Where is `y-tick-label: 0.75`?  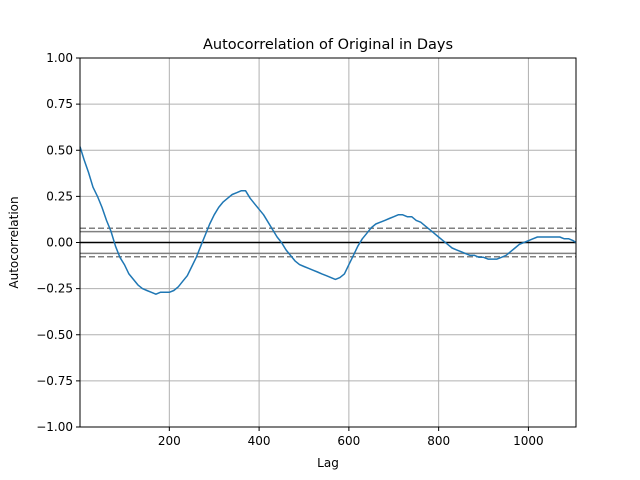 y-tick-label: 0.75 is located at coordinates (59, 104).